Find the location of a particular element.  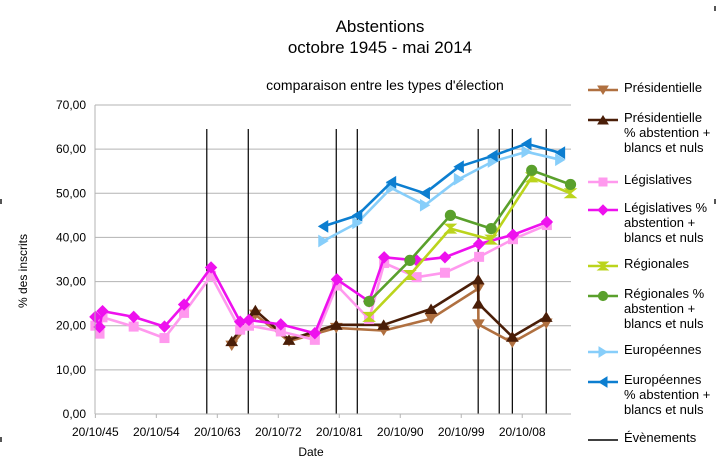

x-axis-label: Date is located at coordinates (311, 451).